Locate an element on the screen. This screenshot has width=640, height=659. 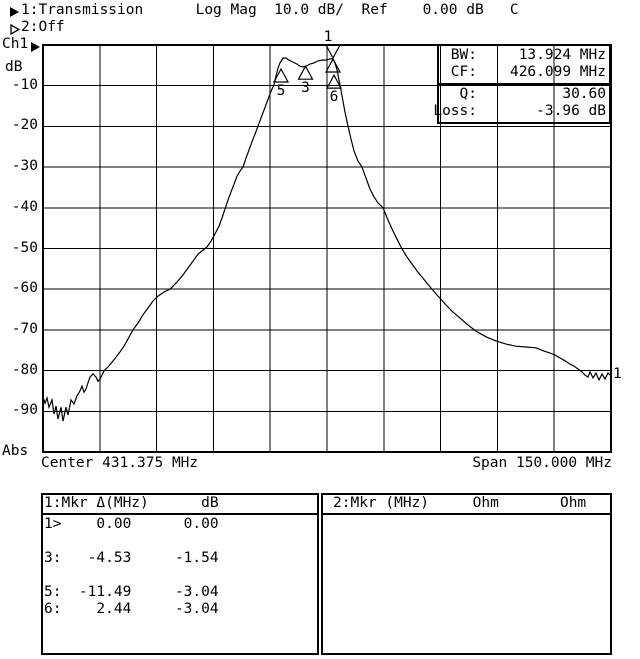
center-frequency-label: Center 431.375 MHz is located at coordinates (120, 463).